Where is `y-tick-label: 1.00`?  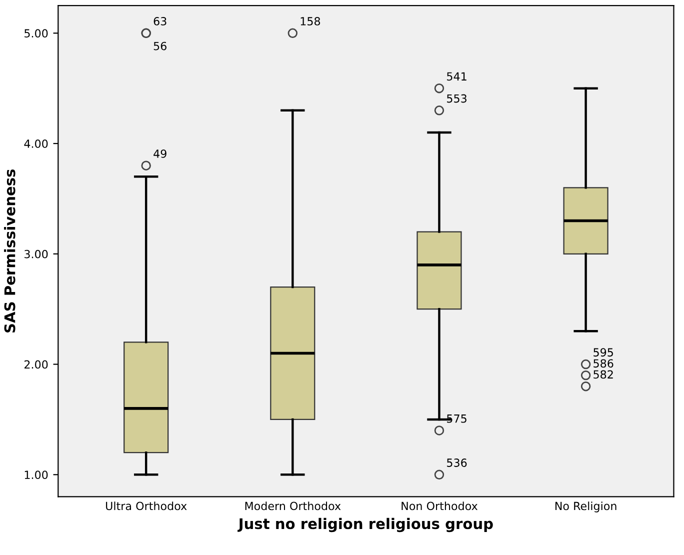
y-tick-label: 1.00 is located at coordinates (36, 475).